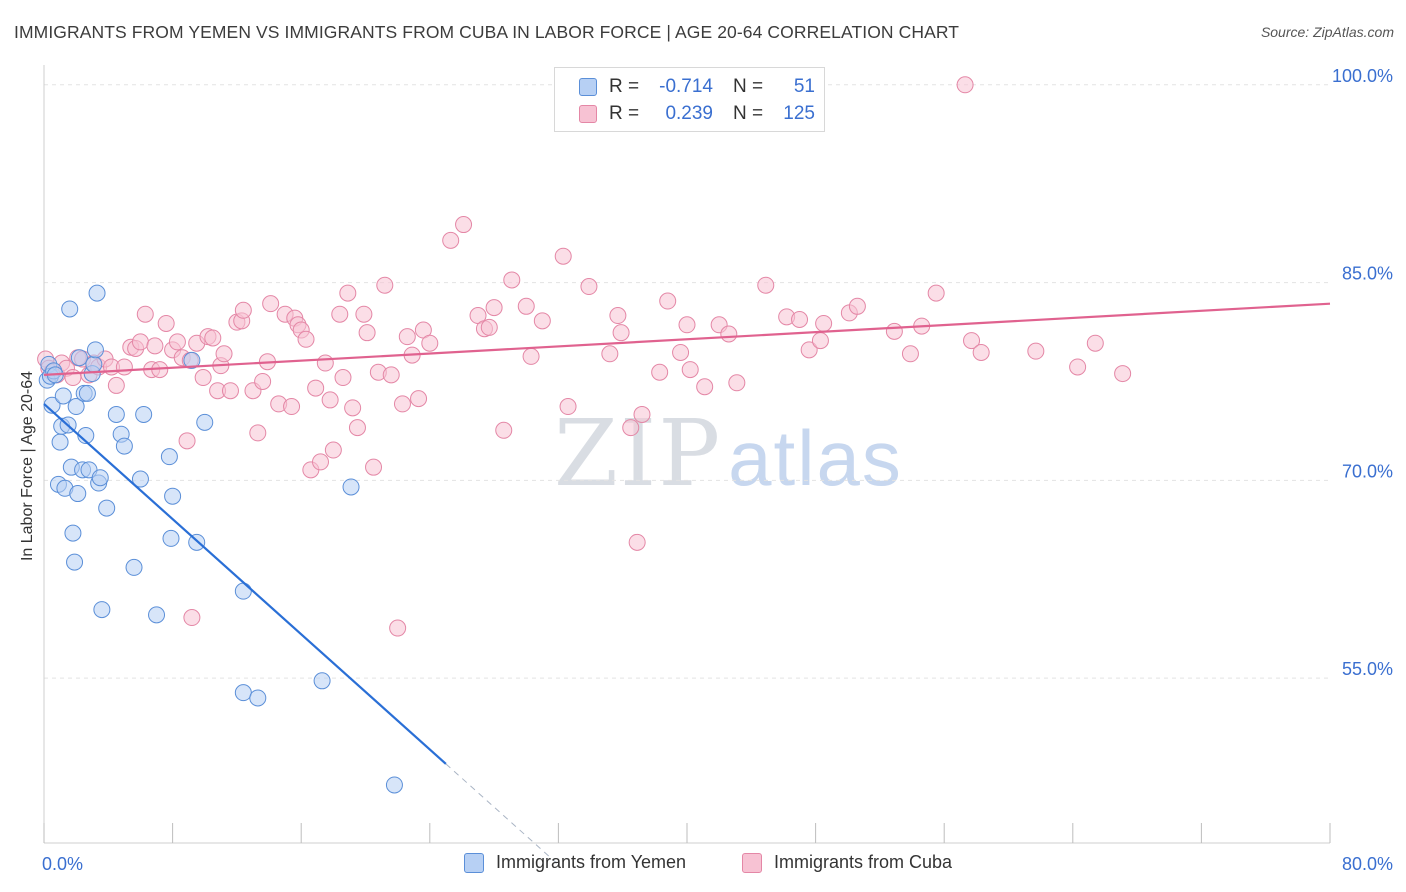 Image resolution: width=1406 pixels, height=892 pixels. I want to click on legend-r-value-cuba: 0.239, so click(689, 113).